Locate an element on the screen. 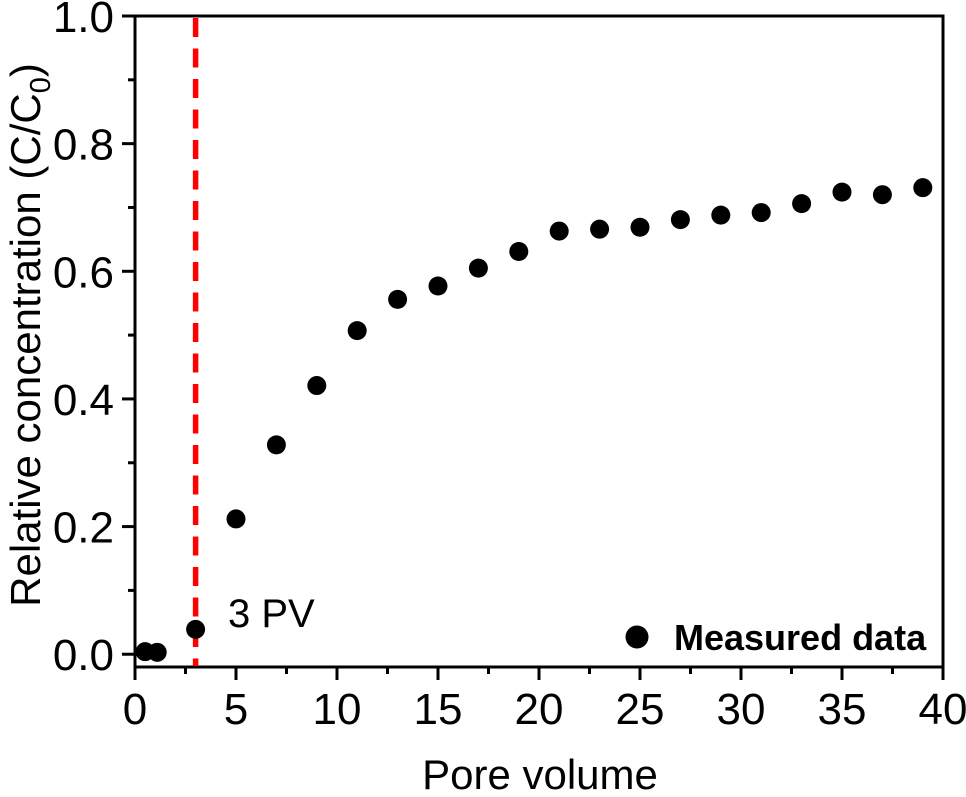 This screenshot has height=797, width=966. x-tick-label: 35 is located at coordinates (842, 709).